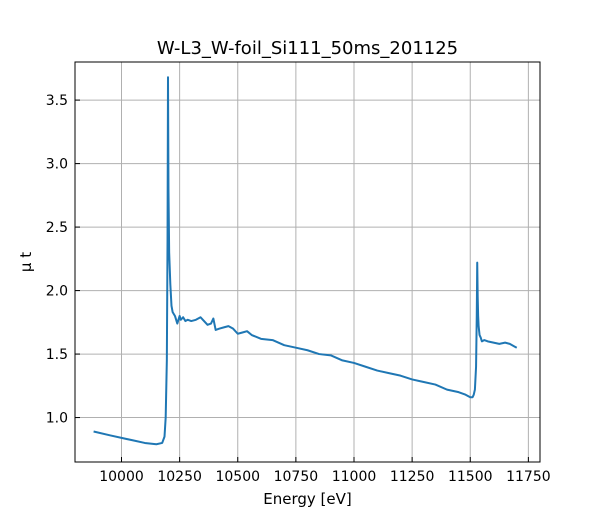  I want to click on x-tick-label: 11250, so click(412, 477).